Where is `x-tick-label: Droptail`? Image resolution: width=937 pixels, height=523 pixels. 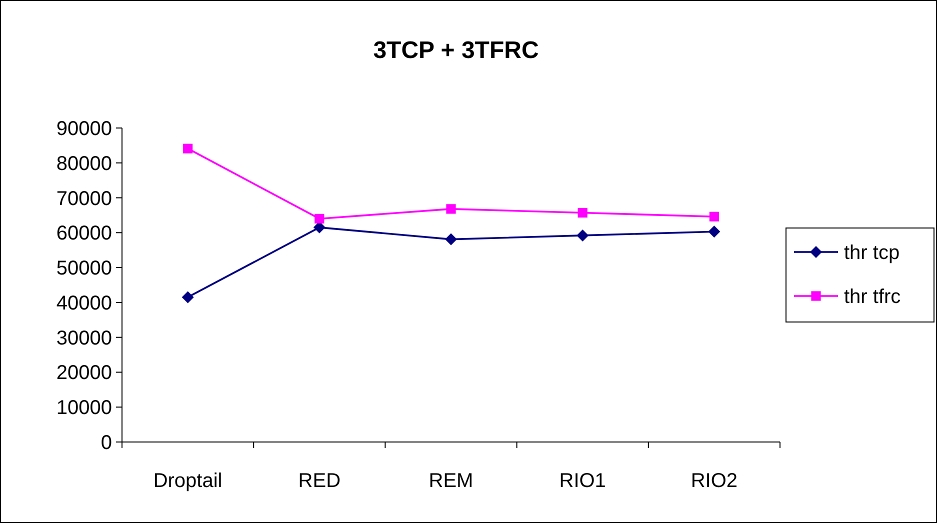 x-tick-label: Droptail is located at coordinates (187, 481).